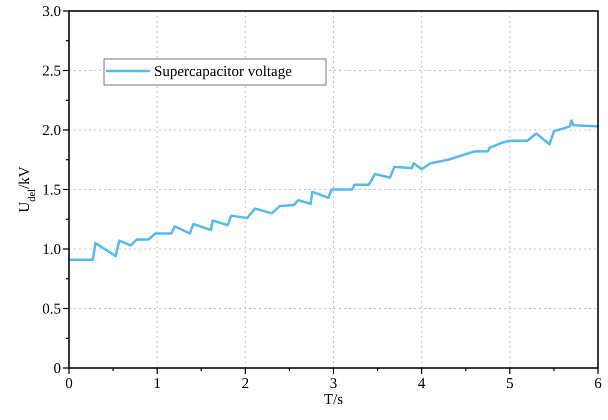 The width and height of the screenshot is (608, 420). Describe the element at coordinates (246, 384) in the screenshot. I see `x-tick-label: 2` at that location.